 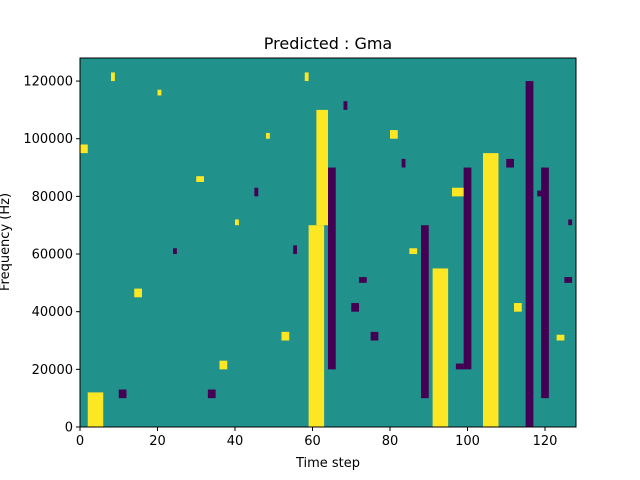 I want to click on chart-title: Predicted : Gma, so click(x=328, y=43).